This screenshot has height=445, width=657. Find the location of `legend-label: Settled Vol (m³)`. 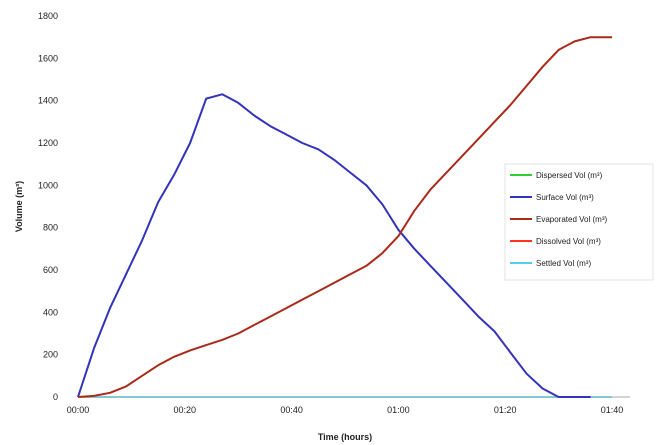

legend-label: Settled Vol (m³) is located at coordinates (563, 263).